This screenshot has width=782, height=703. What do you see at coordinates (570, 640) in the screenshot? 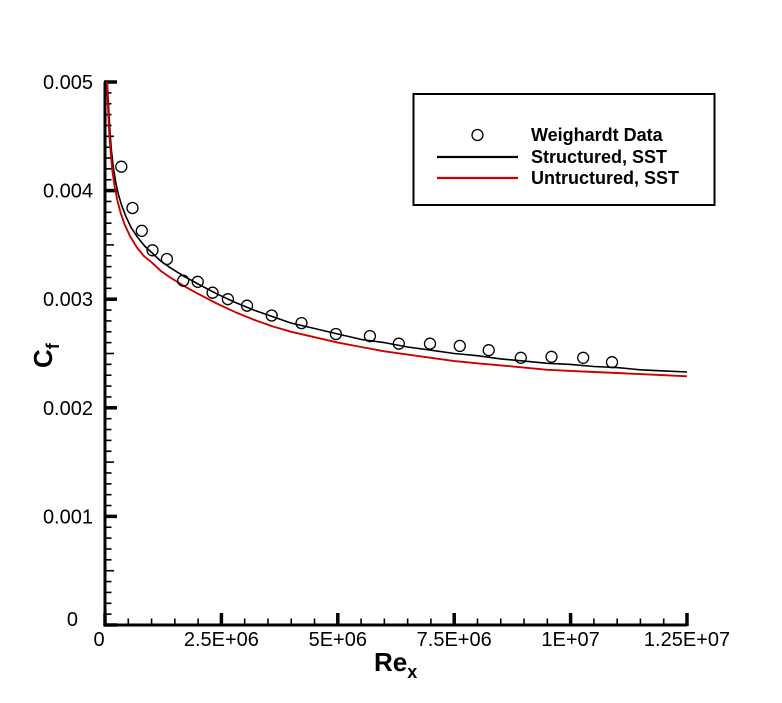
I see `x-tick-label: 1E+07` at bounding box center [570, 640].